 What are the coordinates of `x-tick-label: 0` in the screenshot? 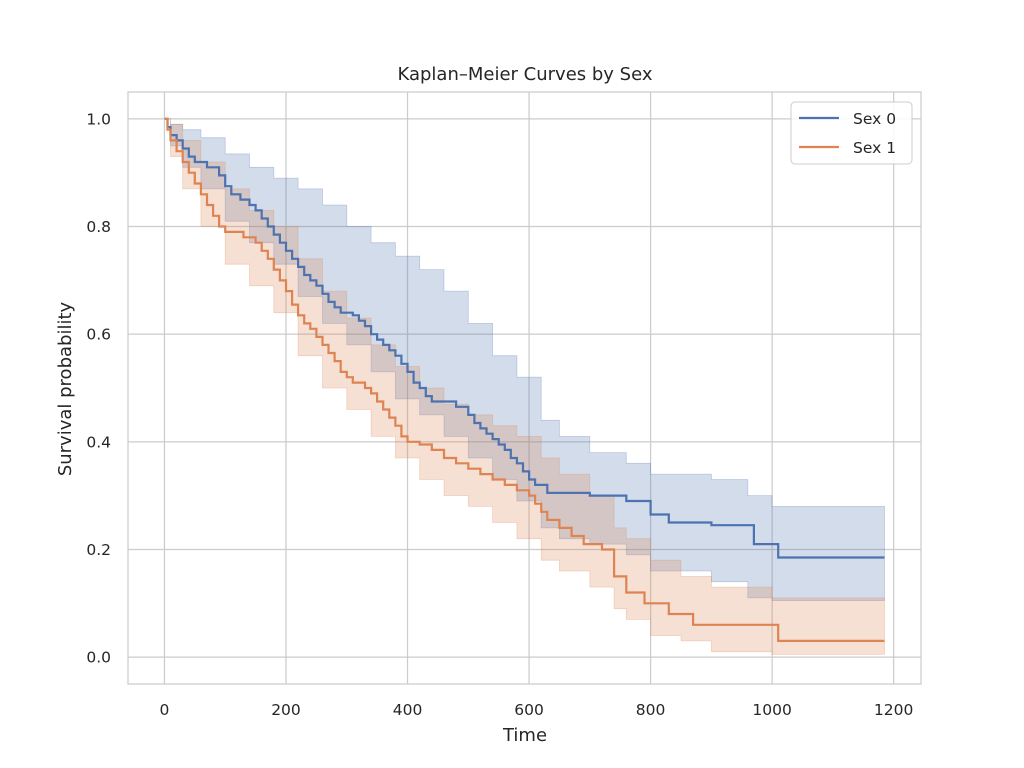 It's located at (165, 710).